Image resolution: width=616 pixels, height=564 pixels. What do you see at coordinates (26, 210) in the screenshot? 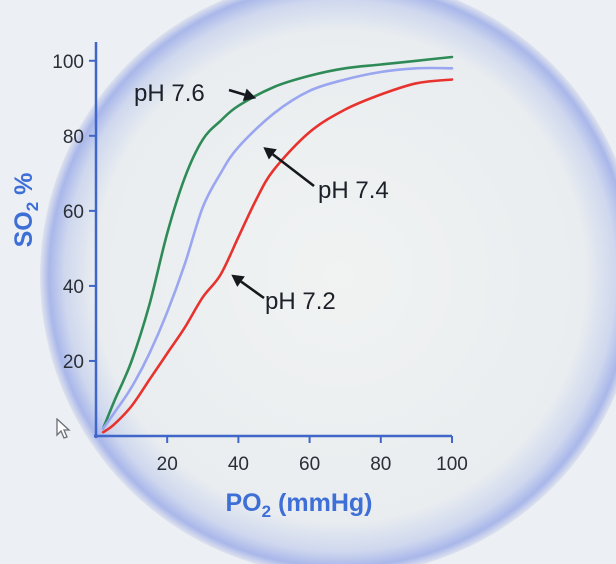
I see `y-axis-title: SO2 %` at bounding box center [26, 210].